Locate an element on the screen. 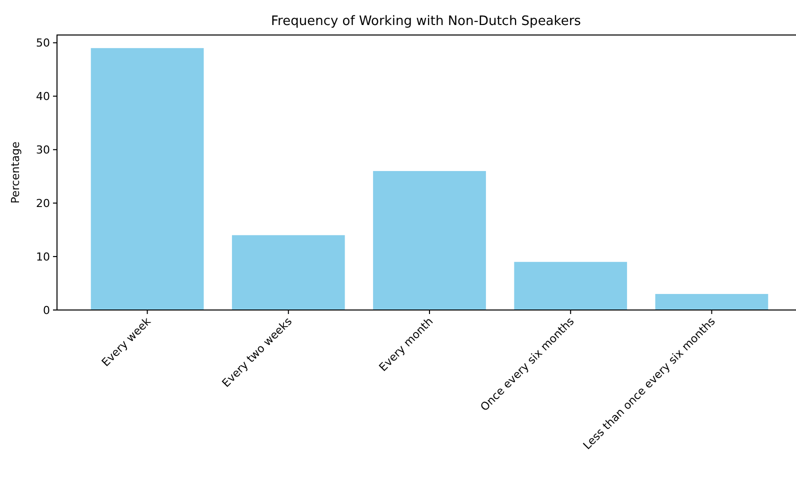  y-tick-label: 10 is located at coordinates (43, 257).